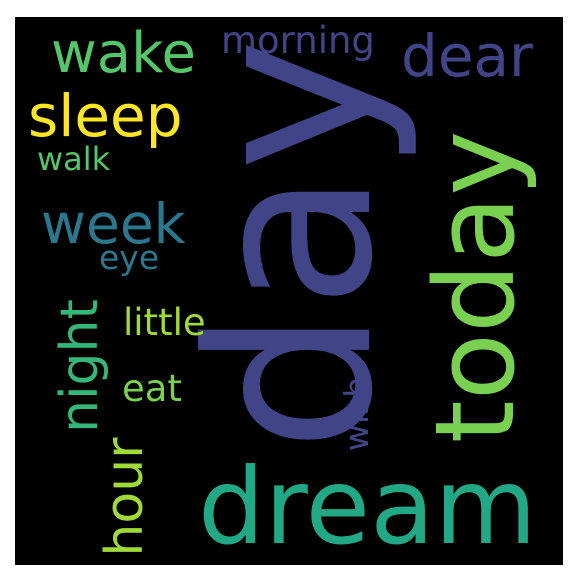  Describe the element at coordinates (298, 40) in the screenshot. I see `word-morning: morning` at that location.